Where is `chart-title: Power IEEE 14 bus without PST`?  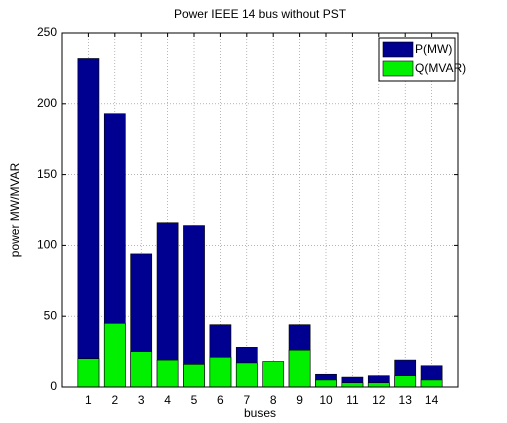 chart-title: Power IEEE 14 bus without PST is located at coordinates (260, 14).